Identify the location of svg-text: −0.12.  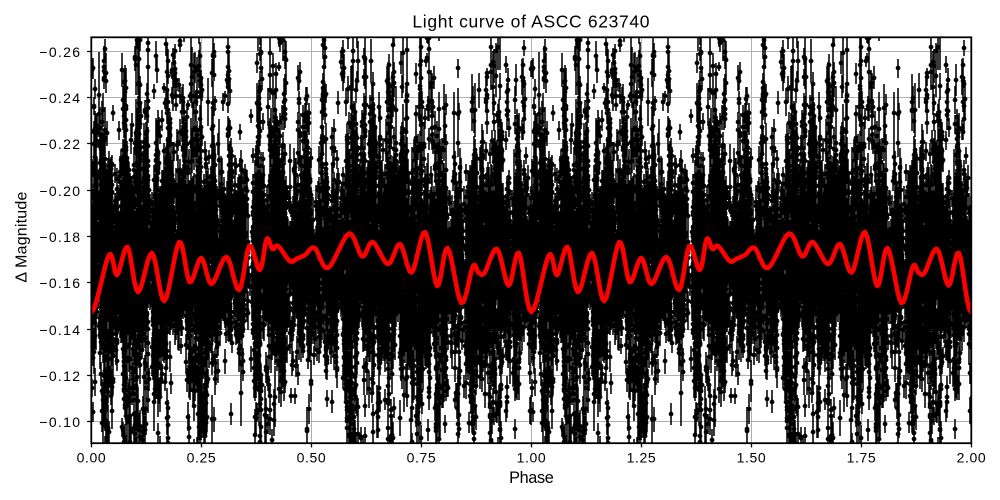
(60, 376).